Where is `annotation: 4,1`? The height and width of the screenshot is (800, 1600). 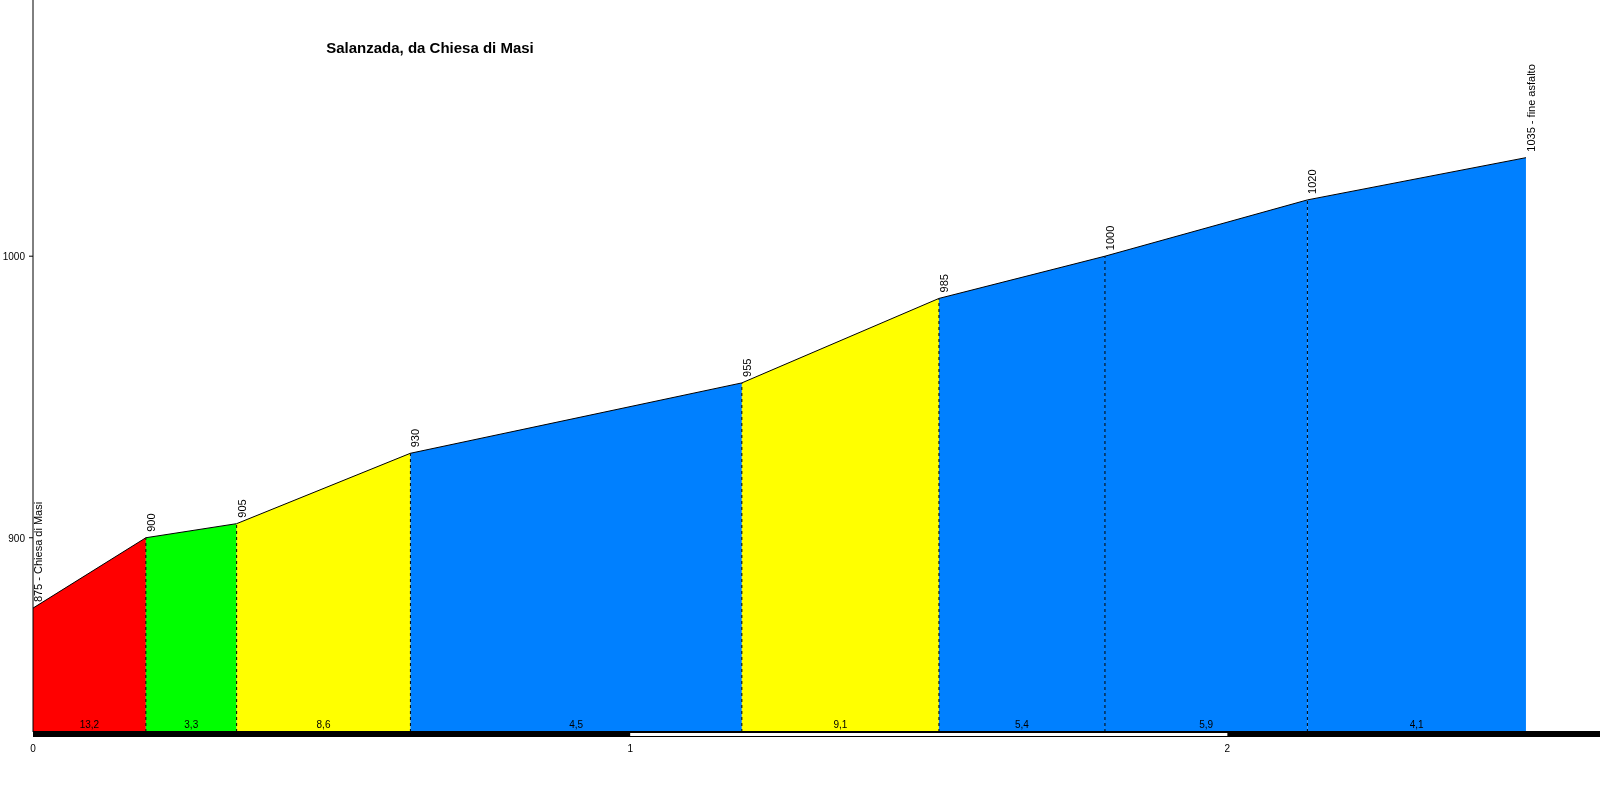
annotation: 4,1 is located at coordinates (1417, 724).